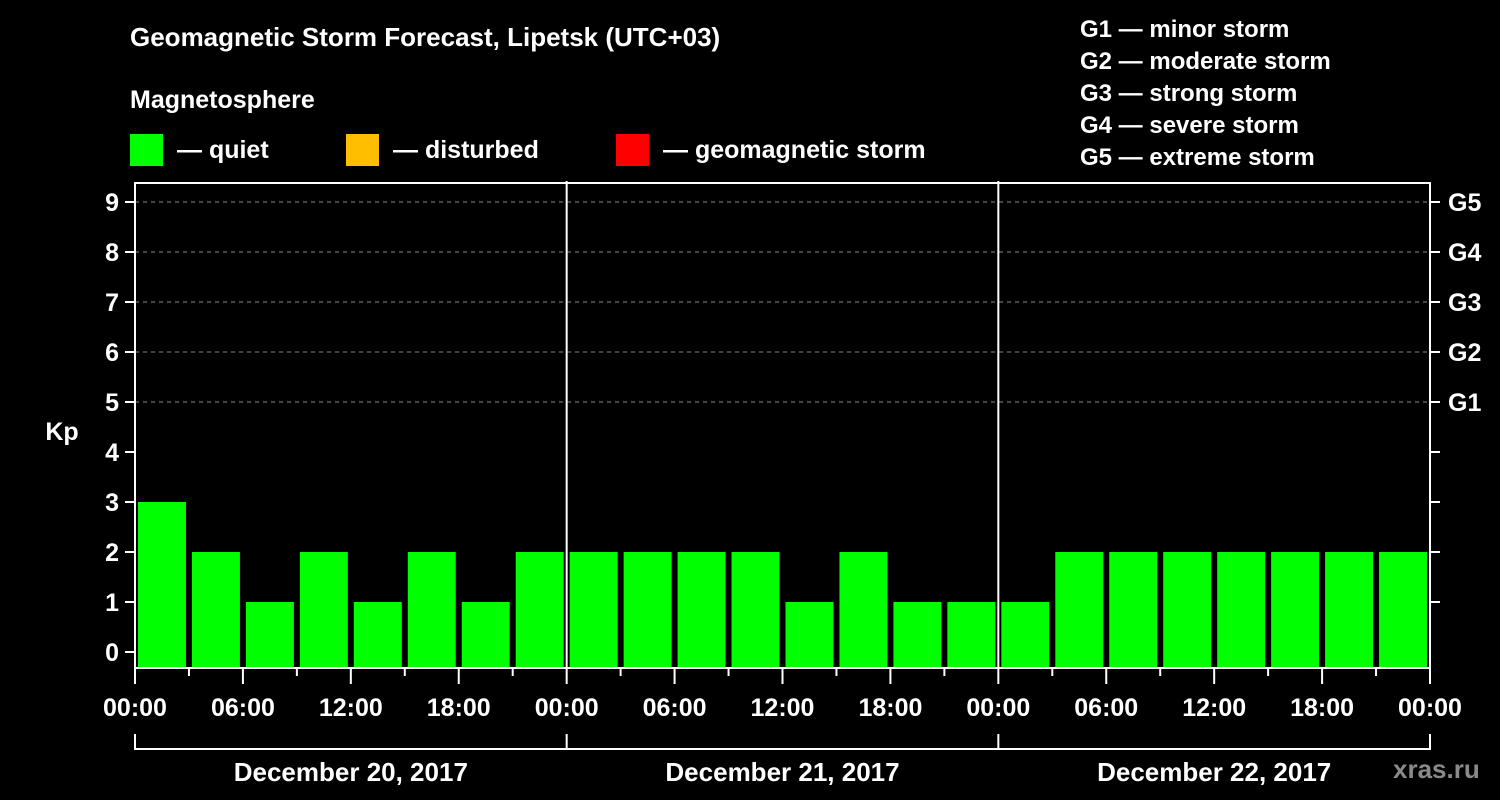 The width and height of the screenshot is (1500, 800). I want to click on y-tick-label: 9, so click(112, 203).